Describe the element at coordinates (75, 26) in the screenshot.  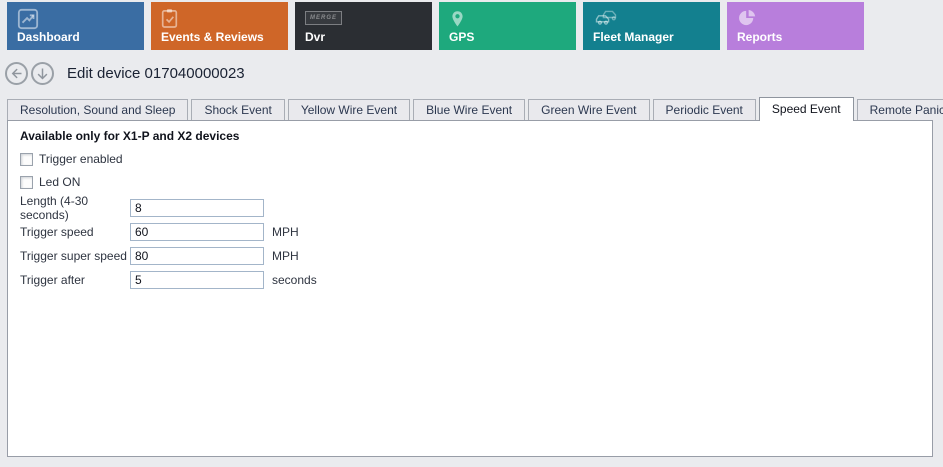
I see `nav-tile-dashboard: Dashboard` at that location.